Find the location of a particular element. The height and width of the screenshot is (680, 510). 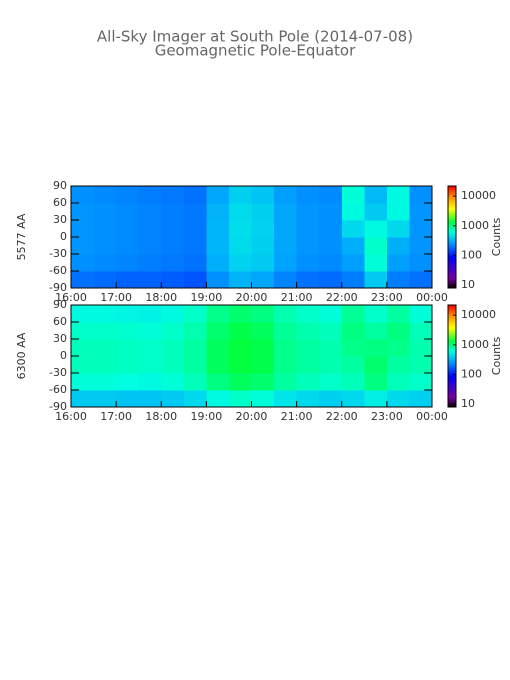

y-tick-label: -30 is located at coordinates (58, 372).